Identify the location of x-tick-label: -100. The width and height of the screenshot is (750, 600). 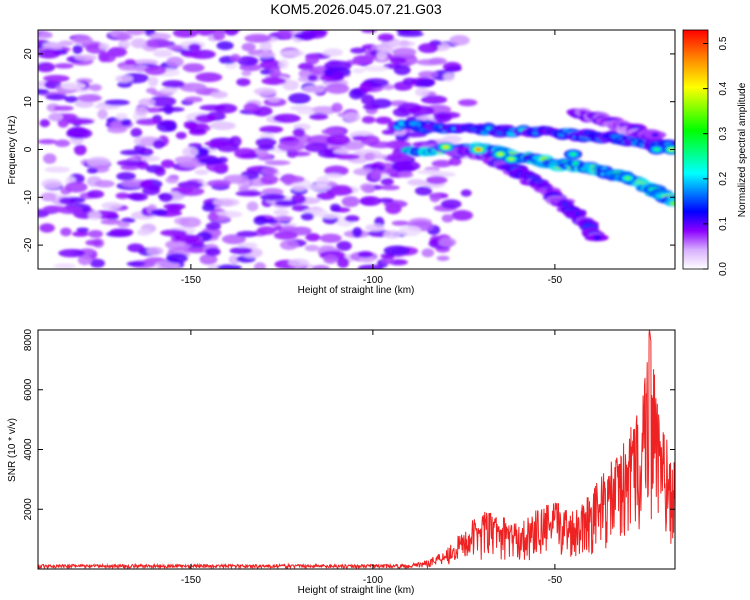
(373, 580).